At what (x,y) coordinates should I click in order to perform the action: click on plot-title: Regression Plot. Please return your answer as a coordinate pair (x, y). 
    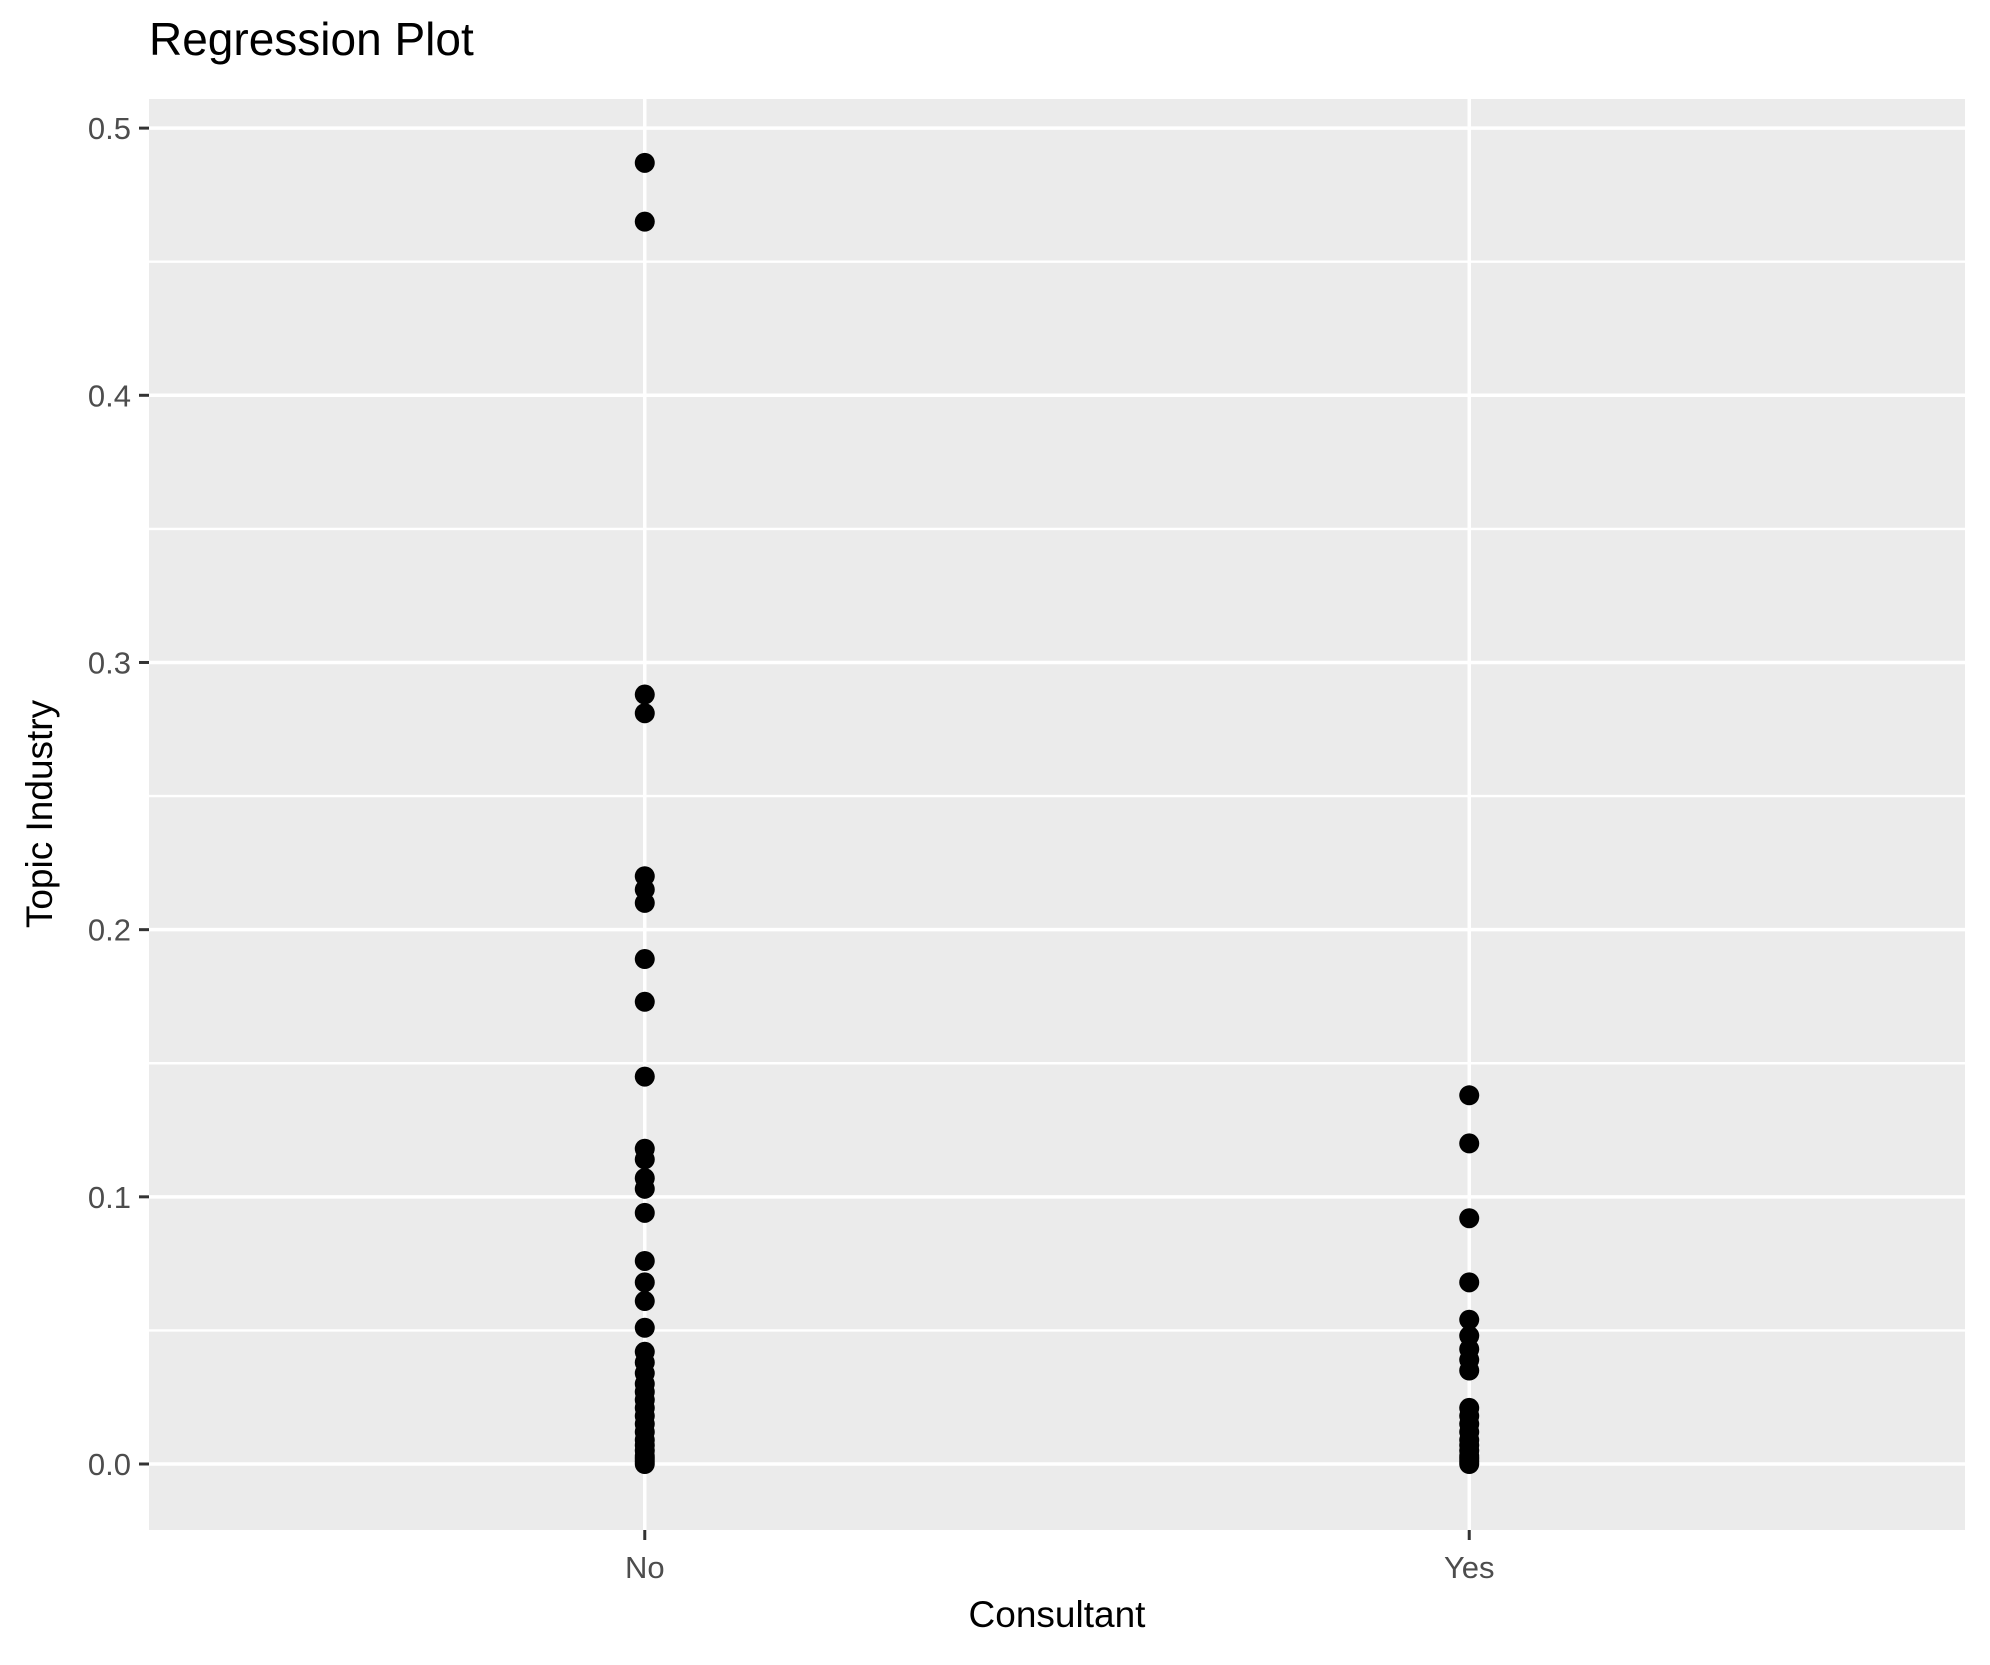
    Looking at the image, I should click on (311, 39).